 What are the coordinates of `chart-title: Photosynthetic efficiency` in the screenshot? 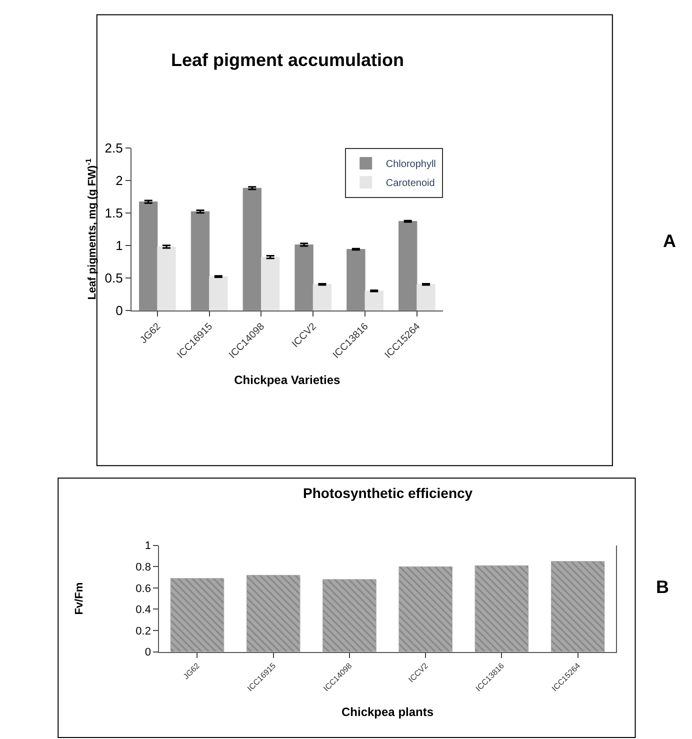 It's located at (388, 493).